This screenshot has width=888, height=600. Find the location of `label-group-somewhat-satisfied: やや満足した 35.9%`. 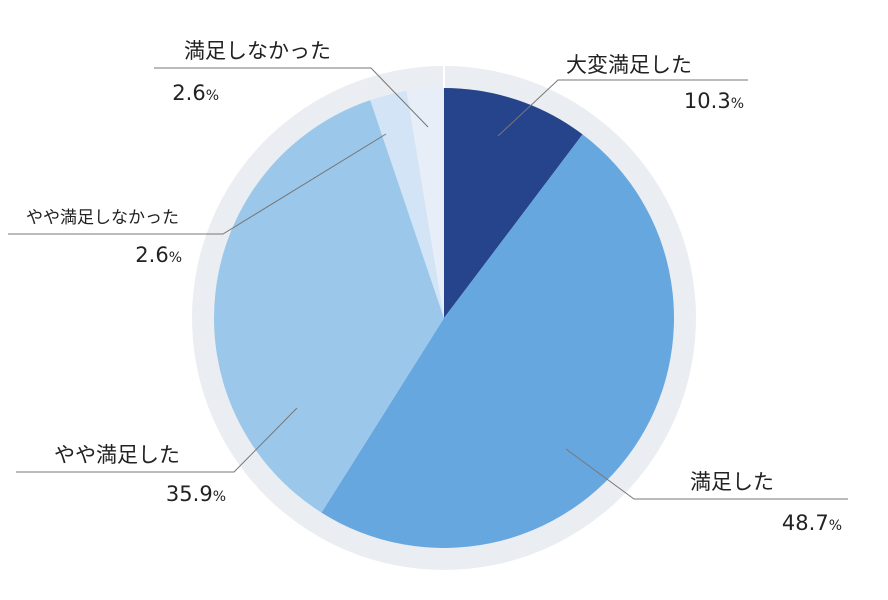

label-group-somewhat-satisfied: やや満足した 35.9% is located at coordinates (157, 456).